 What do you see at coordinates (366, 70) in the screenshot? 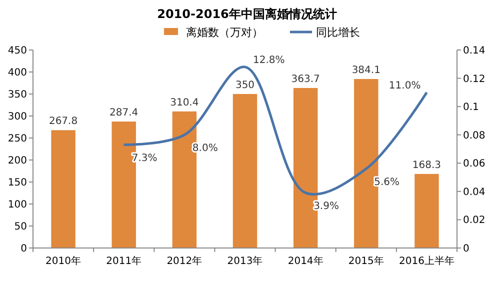
I see `data-label: 384.1` at bounding box center [366, 70].